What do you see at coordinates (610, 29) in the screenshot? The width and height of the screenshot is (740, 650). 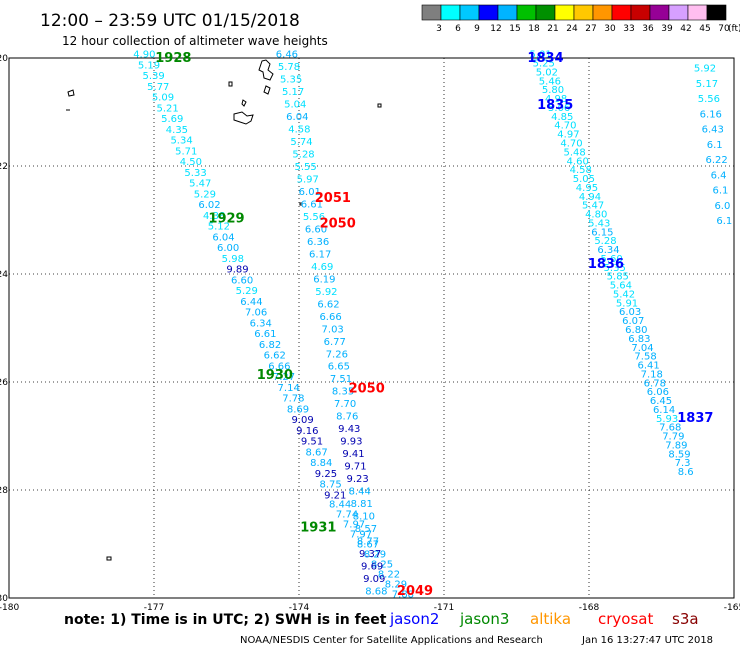 I see `legend-label: 30` at bounding box center [610, 29].